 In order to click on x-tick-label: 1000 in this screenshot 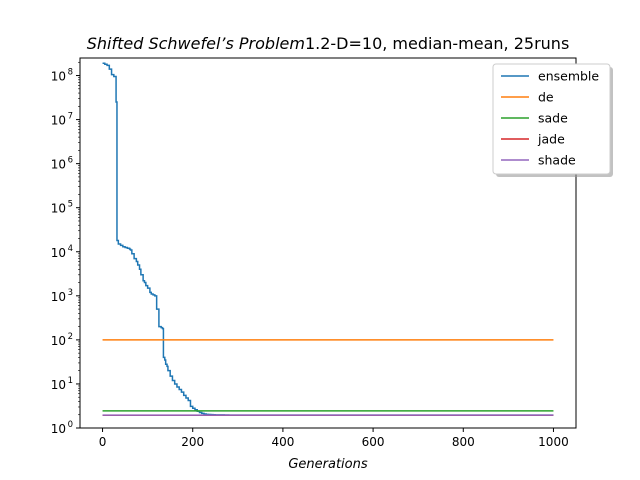, I will do `click(553, 442)`.